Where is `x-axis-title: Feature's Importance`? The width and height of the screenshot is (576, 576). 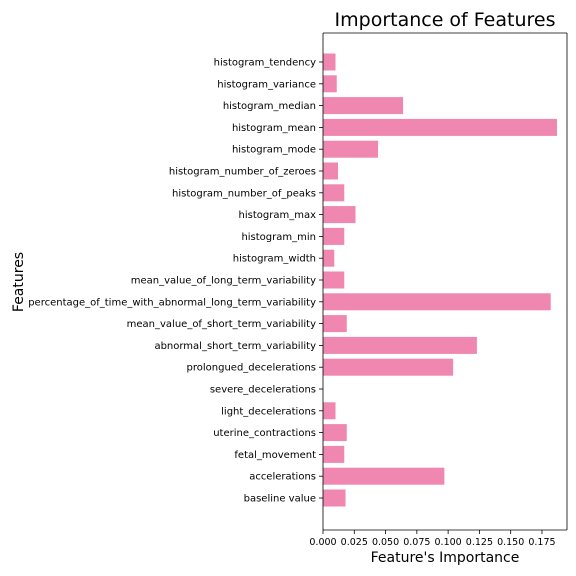 x-axis-title: Feature's Importance is located at coordinates (445, 558).